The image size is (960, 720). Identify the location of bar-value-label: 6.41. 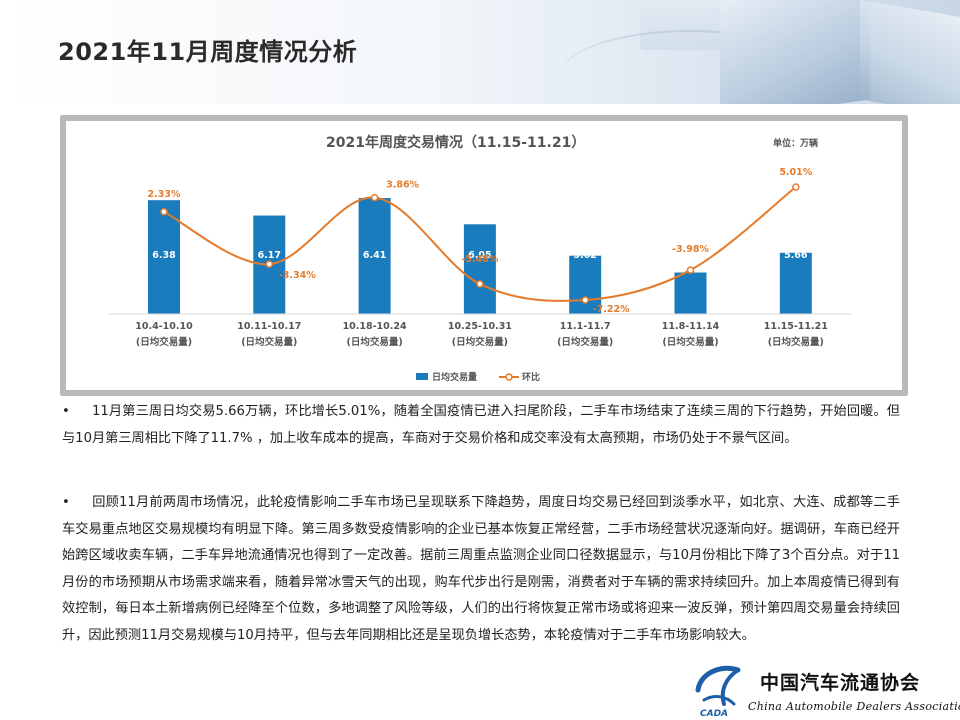
(374, 255).